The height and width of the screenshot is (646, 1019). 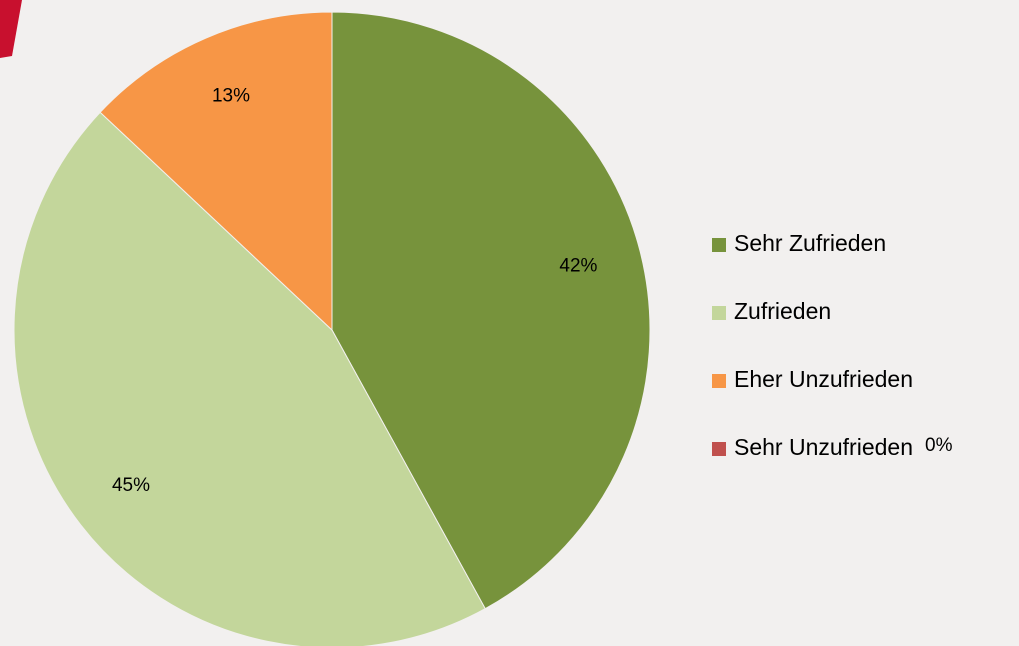 I want to click on data-label: 0%, so click(x=939, y=445).